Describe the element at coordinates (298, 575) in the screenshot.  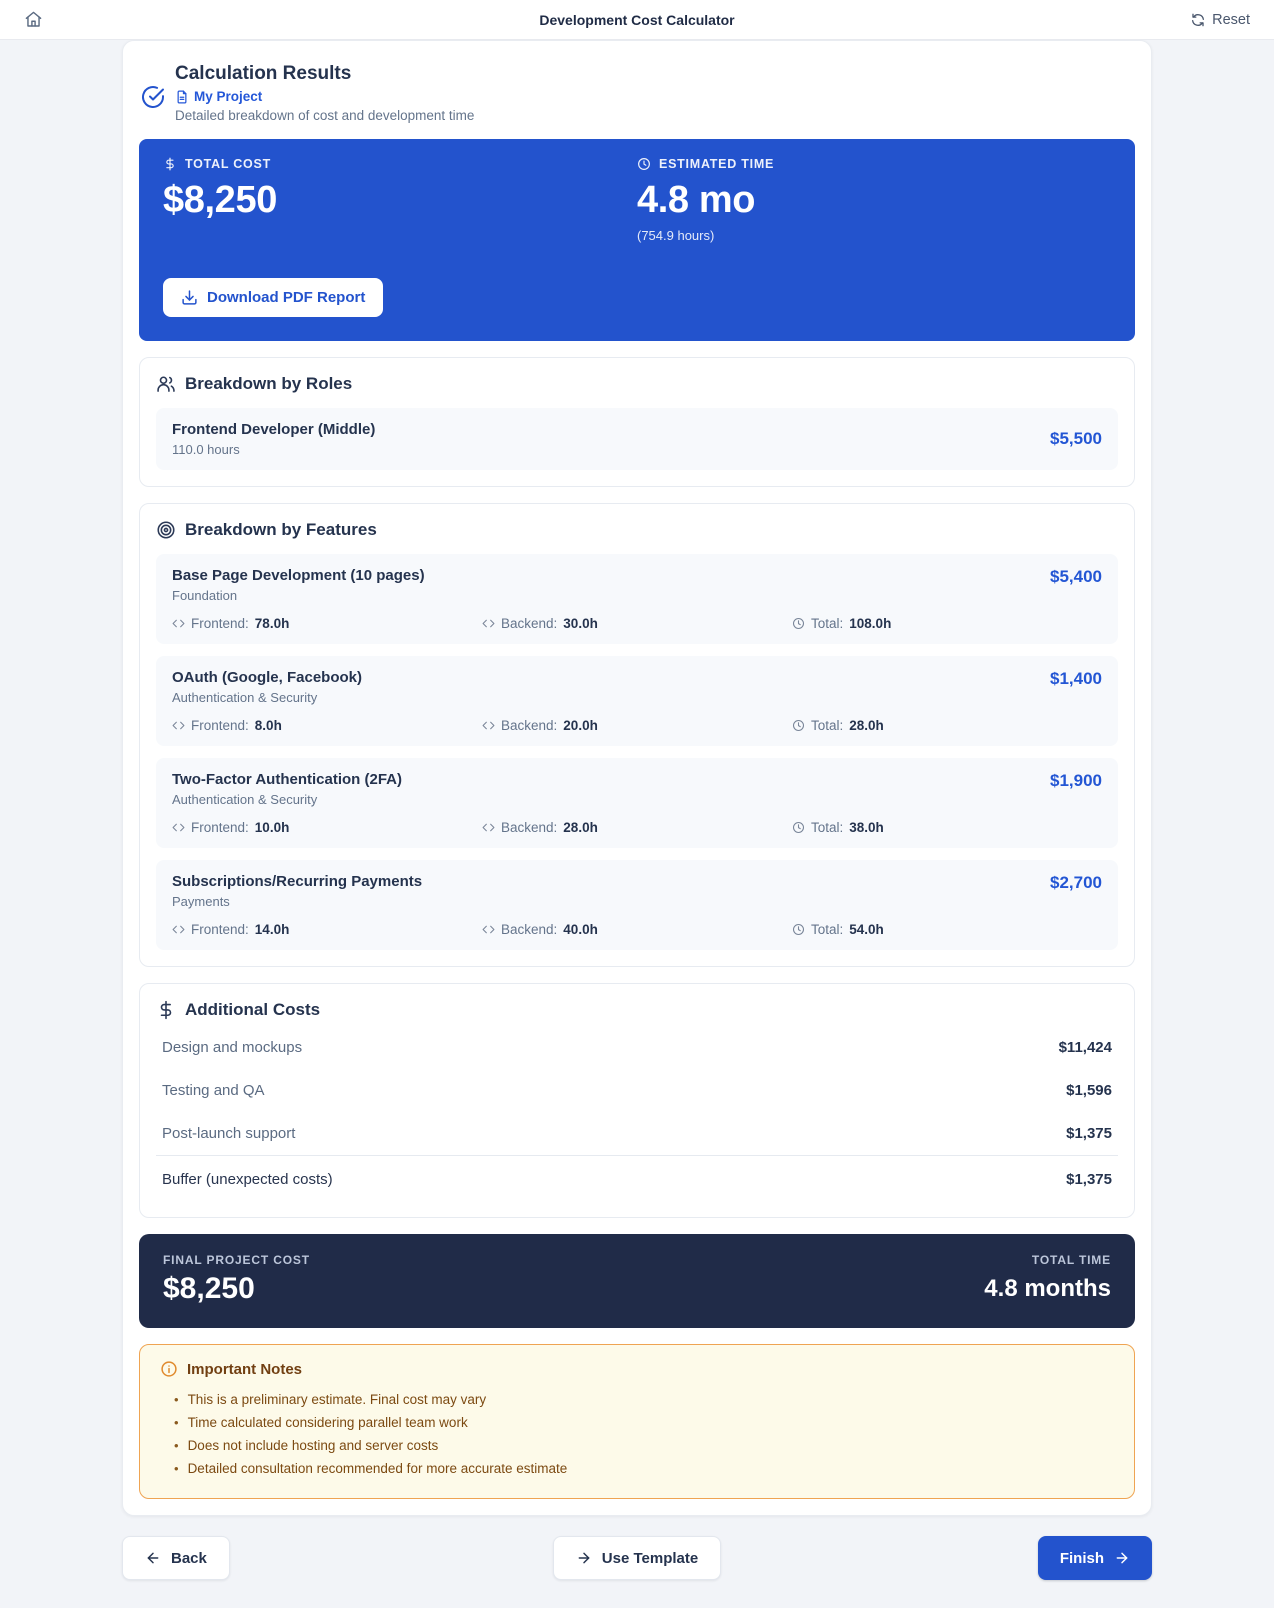
I see `feature-name: Base Page Development (10 pages)` at that location.